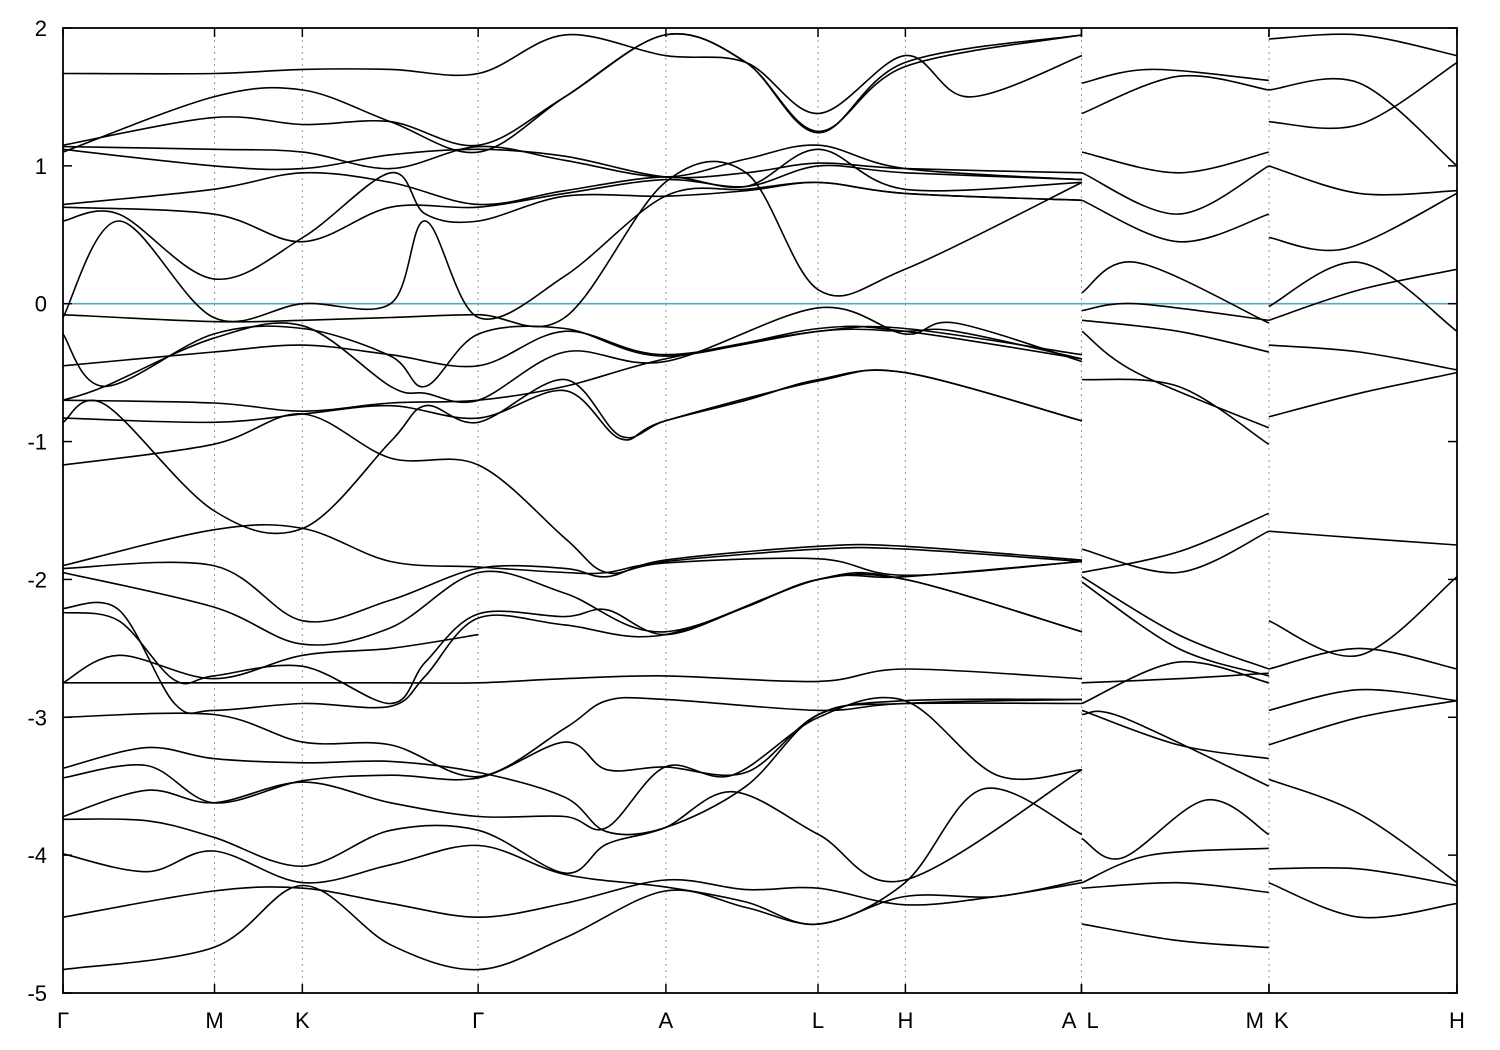 The width and height of the screenshot is (1500, 1050). I want to click on y-tick-label: -1, so click(37, 442).